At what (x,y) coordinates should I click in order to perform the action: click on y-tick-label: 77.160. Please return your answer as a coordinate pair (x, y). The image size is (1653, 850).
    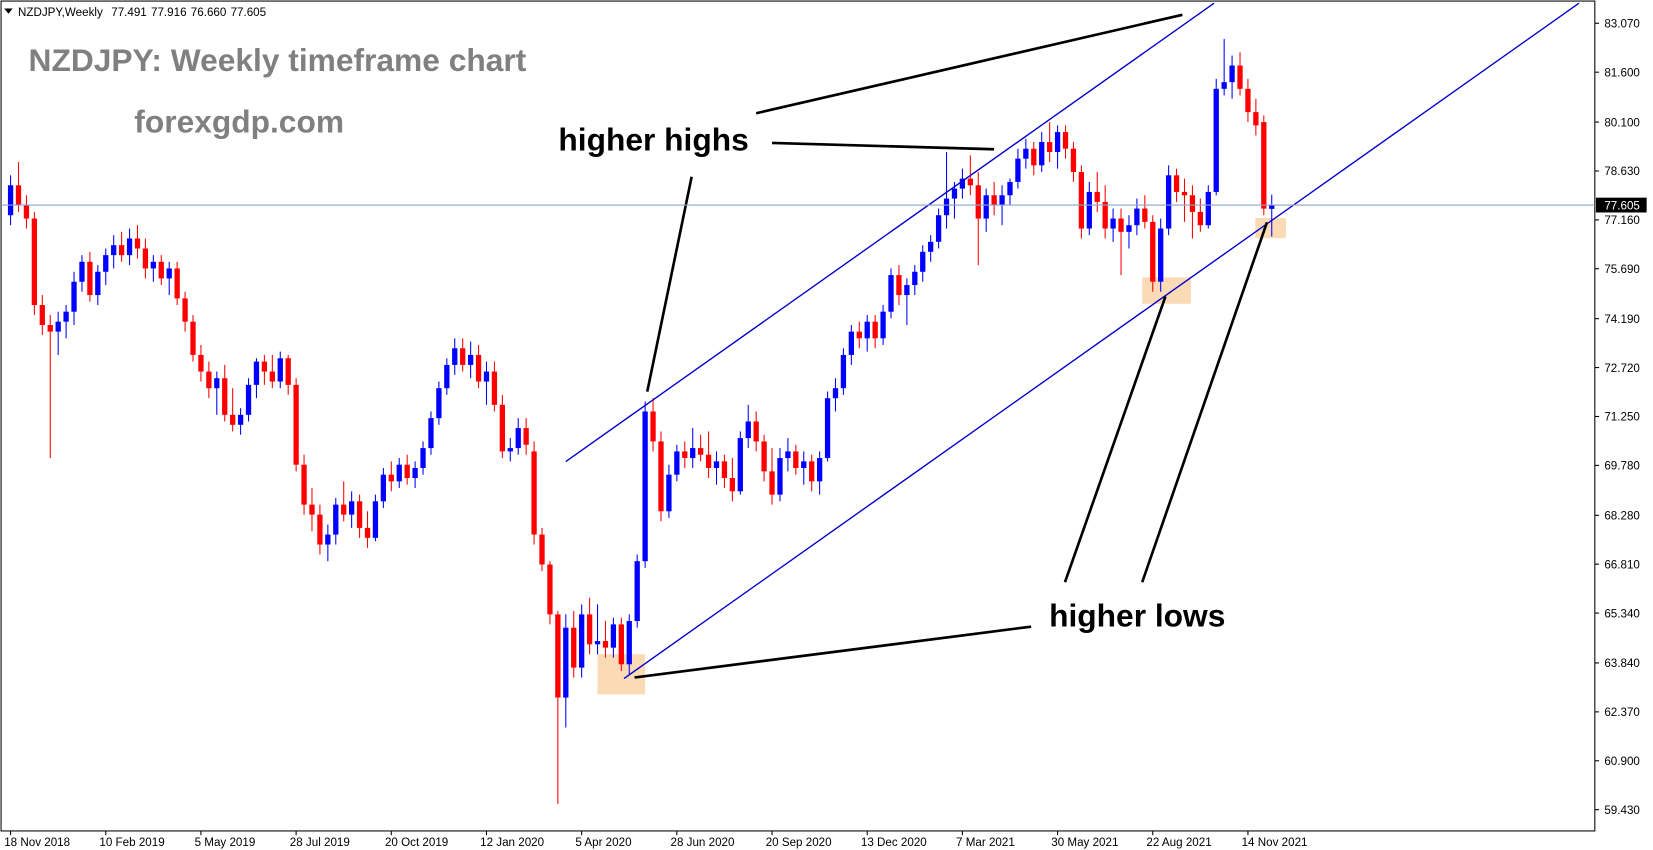
    Looking at the image, I should click on (1622, 220).